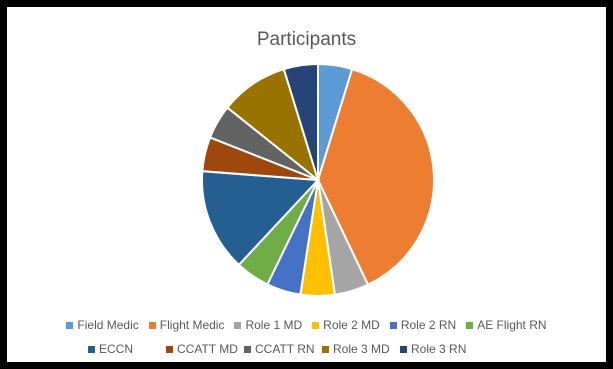 The height and width of the screenshot is (369, 613). What do you see at coordinates (261, 218) in the screenshot?
I see `pie-slice-eccn` at bounding box center [261, 218].